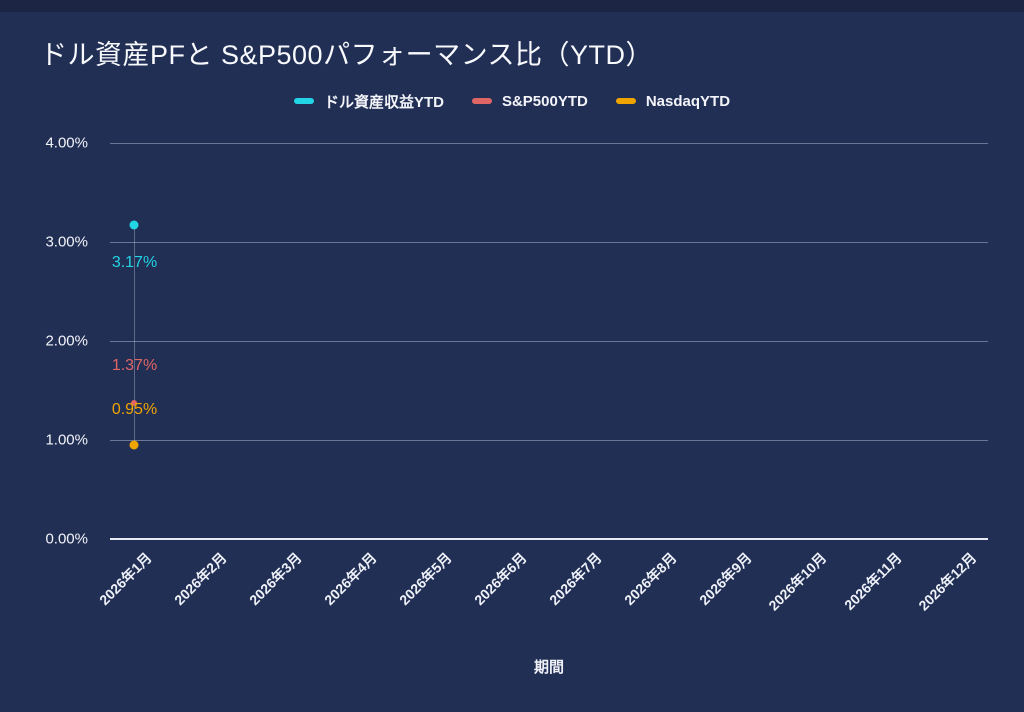 The width and height of the screenshot is (1024, 712). What do you see at coordinates (66, 539) in the screenshot?
I see `y-tick-label: 0.00%` at bounding box center [66, 539].